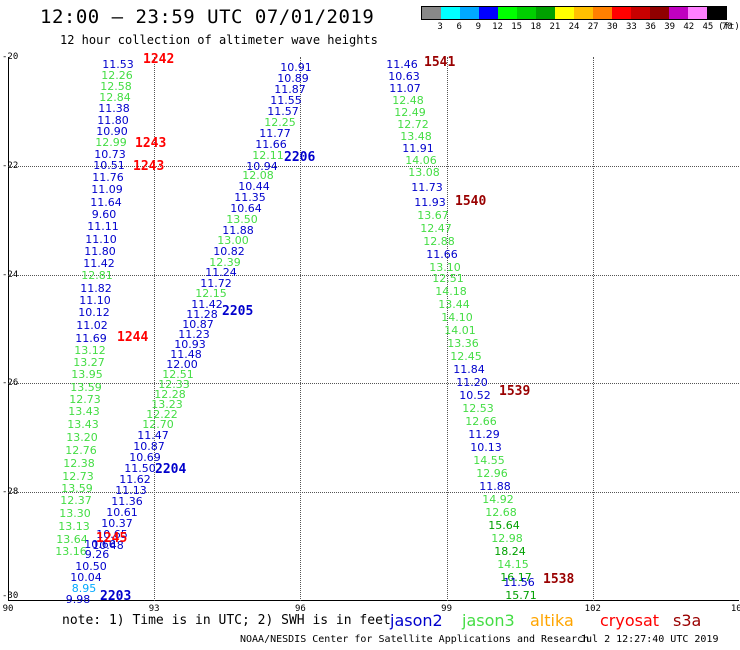  Describe the element at coordinates (552, 620) in the screenshot. I see `legend-altika: altika` at that location.